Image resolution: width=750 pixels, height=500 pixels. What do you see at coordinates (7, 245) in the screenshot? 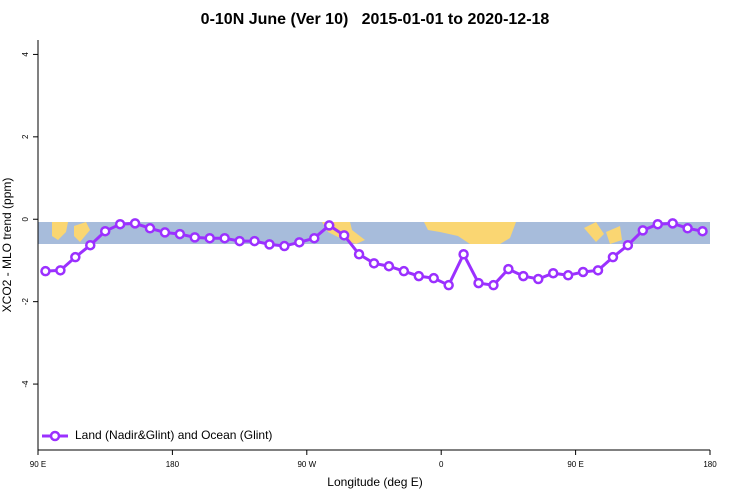
I see `y-axis-label: XCO2 - MLO trend (ppm)` at bounding box center [7, 245].